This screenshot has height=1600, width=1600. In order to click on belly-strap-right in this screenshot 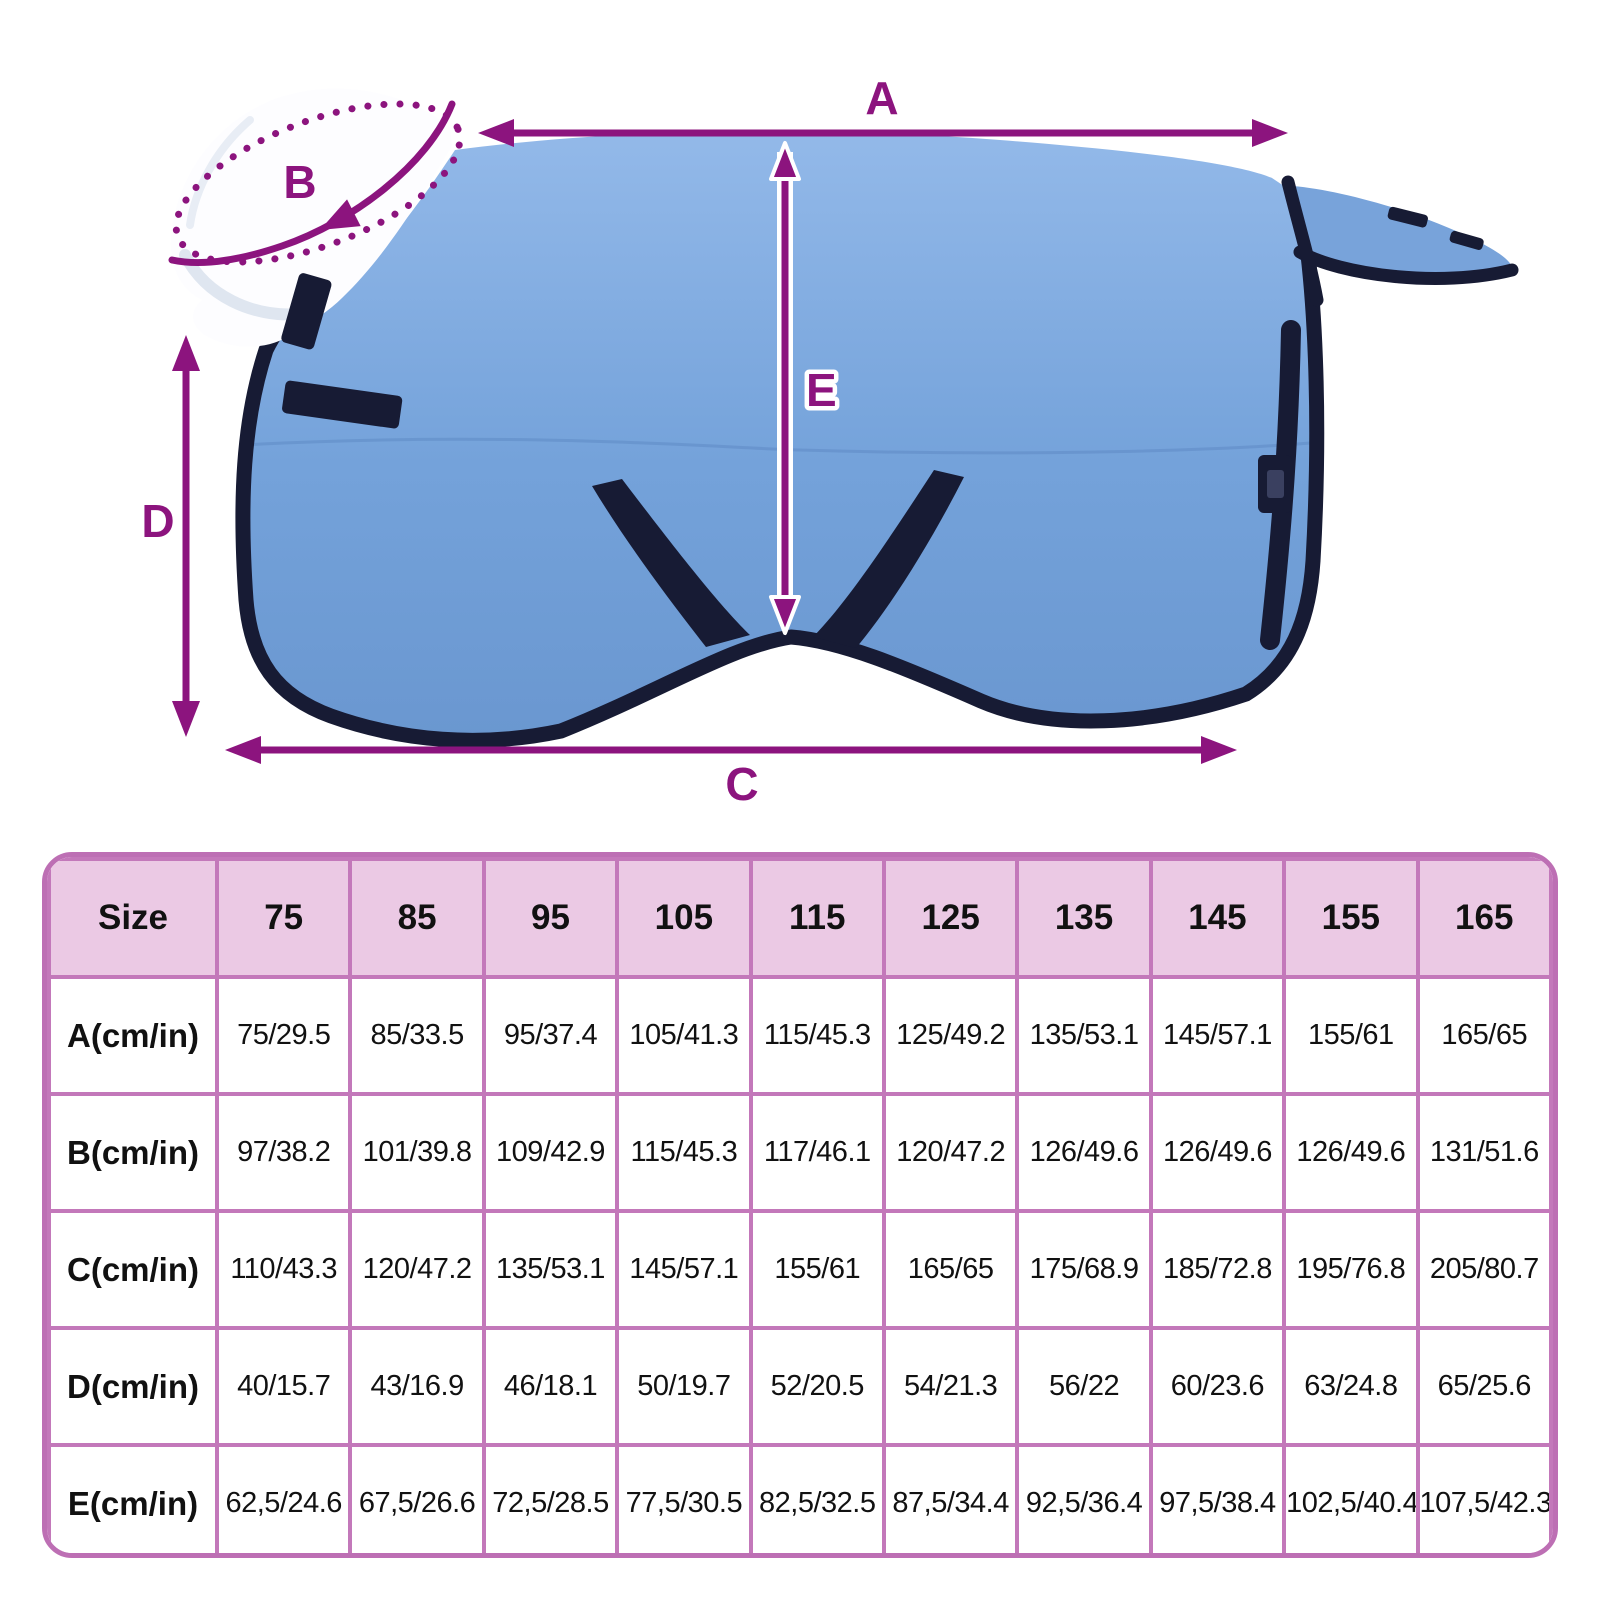, I will do `click(888, 559)`.